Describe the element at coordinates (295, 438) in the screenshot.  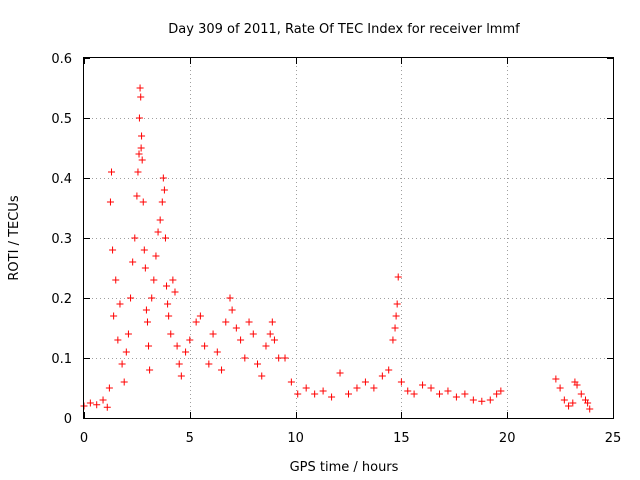
I see `x-tick-label: 10` at that location.